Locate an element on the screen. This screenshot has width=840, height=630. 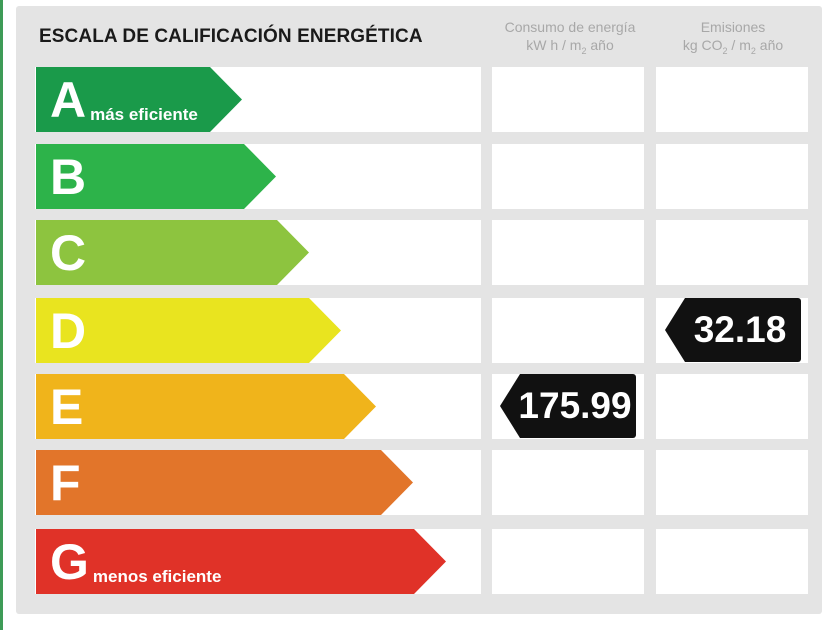
consumo-cell-d is located at coordinates (568, 330).